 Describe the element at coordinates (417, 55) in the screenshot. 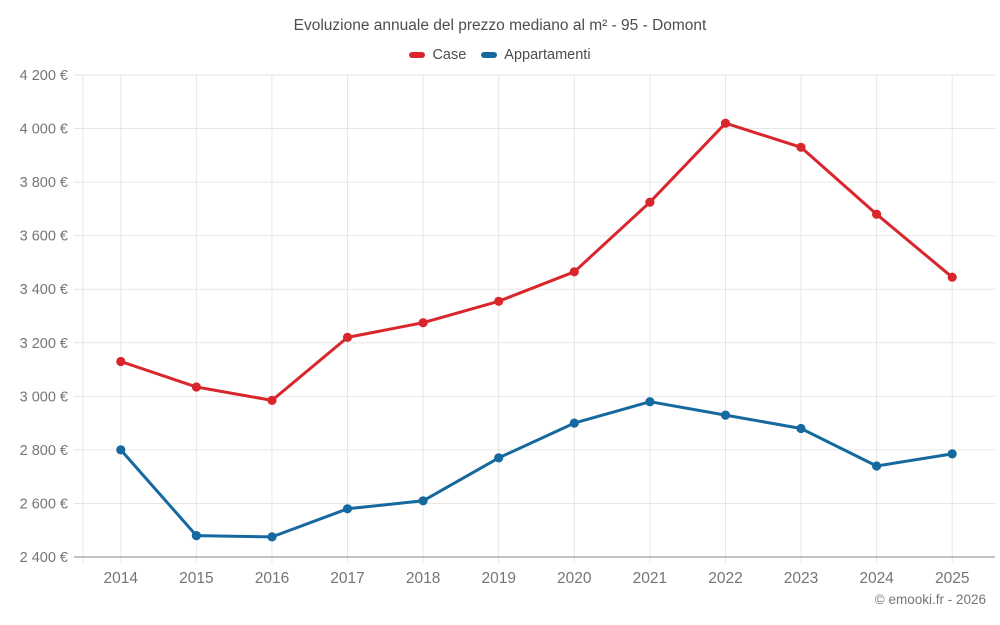

I see `case-legend-swatch` at that location.